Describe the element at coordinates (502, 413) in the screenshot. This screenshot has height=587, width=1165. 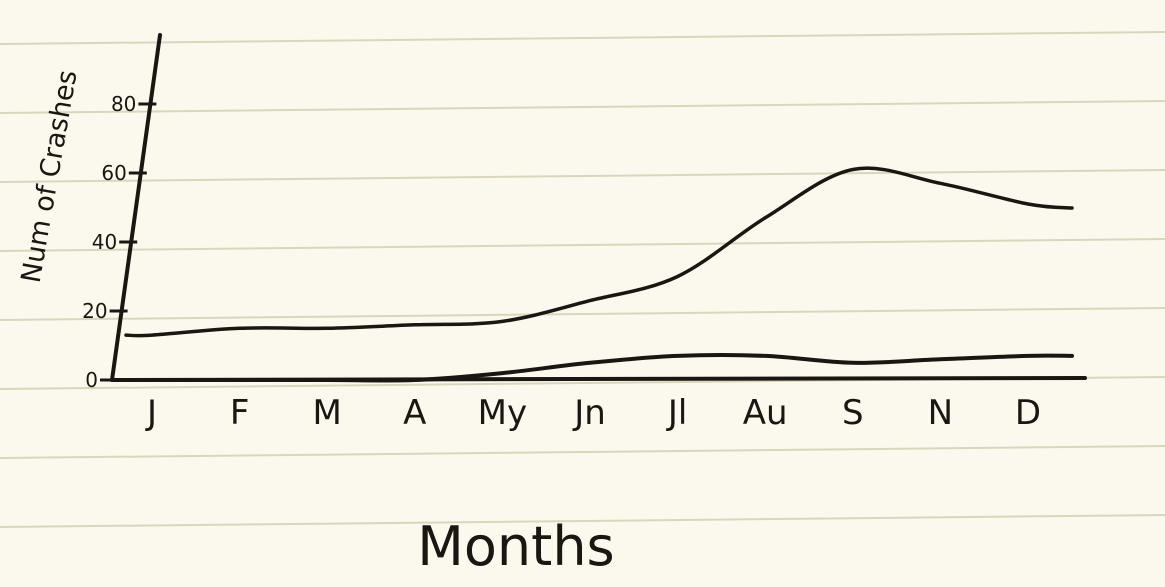
I see `x-tick-label: My` at that location.